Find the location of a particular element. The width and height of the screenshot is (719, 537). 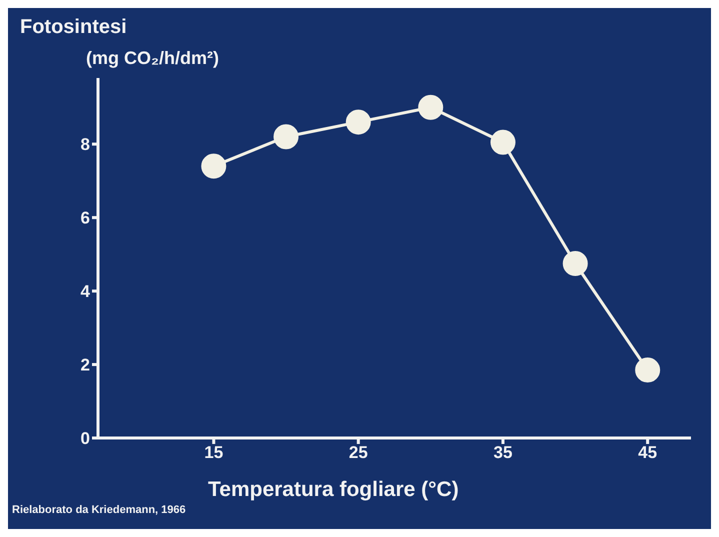

y-tick-label: 8 is located at coordinates (85, 144).